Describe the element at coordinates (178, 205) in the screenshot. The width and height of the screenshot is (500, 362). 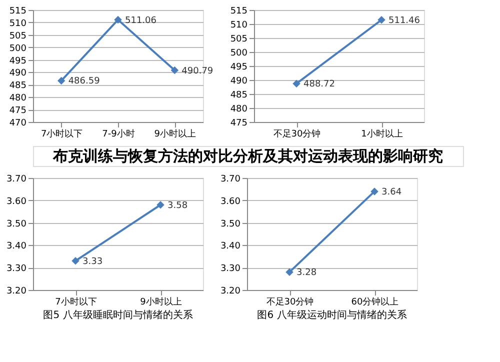
I see `data-label: 3.58` at that location.